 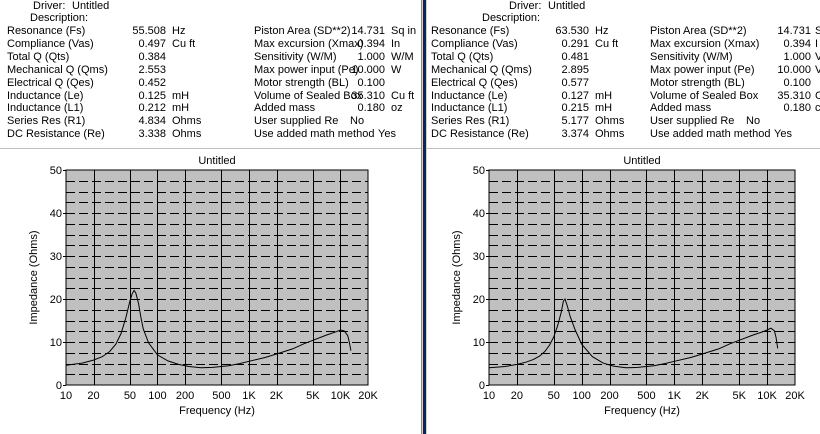 I want to click on param-value: 0.384, so click(x=152, y=57).